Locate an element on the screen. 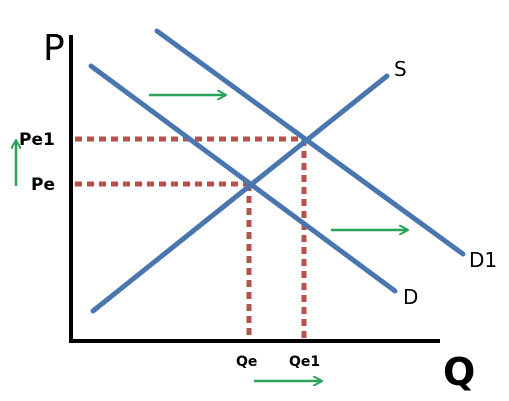  quantity-initial-label: Qe is located at coordinates (246, 362).